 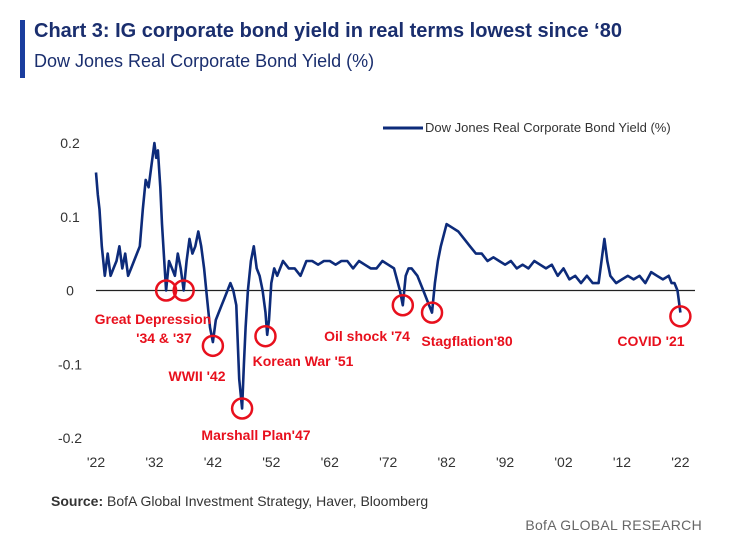 I want to click on x-tick-label: '52, so click(x=271, y=462).